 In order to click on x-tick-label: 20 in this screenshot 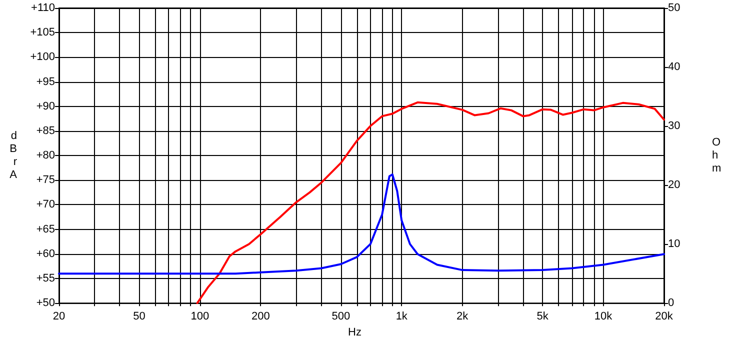, I will do `click(59, 316)`.